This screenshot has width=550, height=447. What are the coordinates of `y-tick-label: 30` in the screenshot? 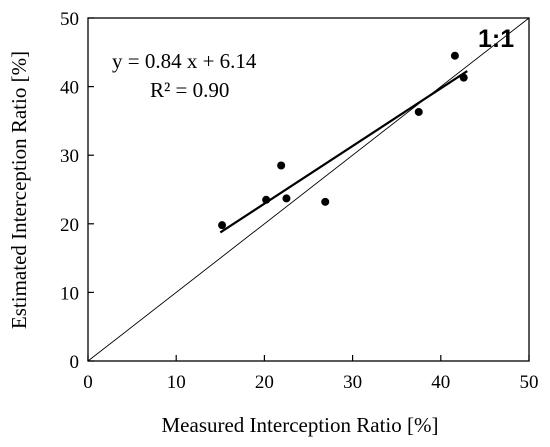 It's located at (69, 156).